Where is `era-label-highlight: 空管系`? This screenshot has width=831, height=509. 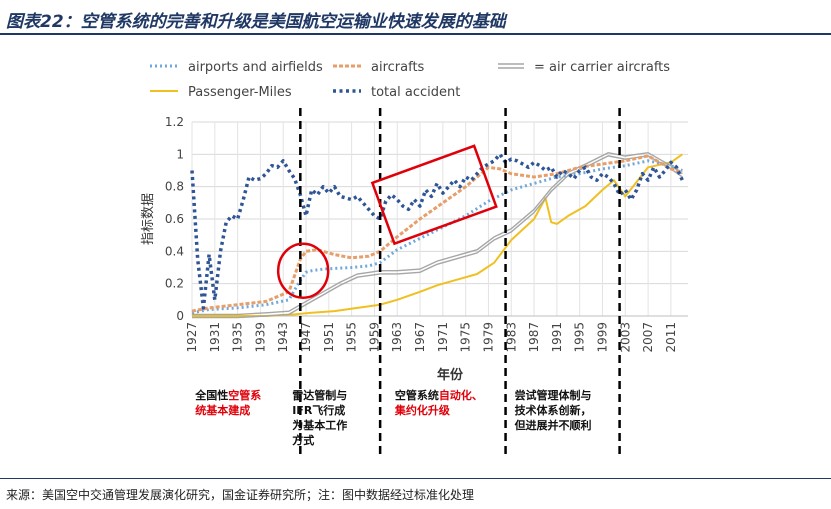 era-label-highlight: 空管系 is located at coordinates (245, 395).